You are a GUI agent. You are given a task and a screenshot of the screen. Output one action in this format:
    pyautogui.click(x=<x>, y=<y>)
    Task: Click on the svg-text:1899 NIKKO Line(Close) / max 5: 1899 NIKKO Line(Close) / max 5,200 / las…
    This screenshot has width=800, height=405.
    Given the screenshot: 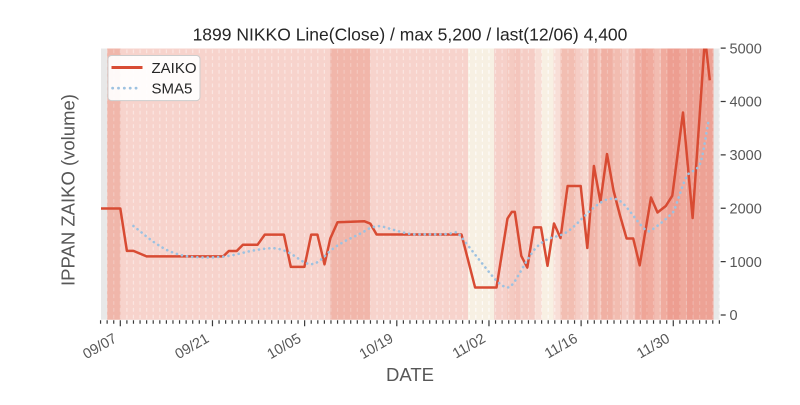 What is the action you would take?
    pyautogui.click(x=410, y=35)
    